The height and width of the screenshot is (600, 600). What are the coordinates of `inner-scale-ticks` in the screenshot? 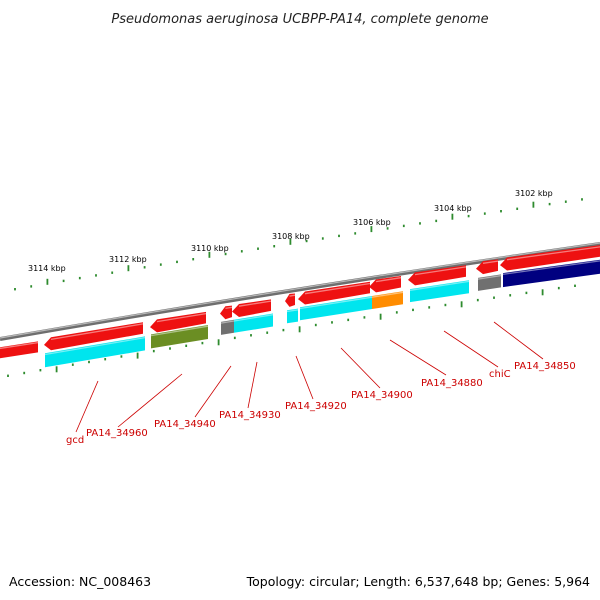 It's located at (291, 330).